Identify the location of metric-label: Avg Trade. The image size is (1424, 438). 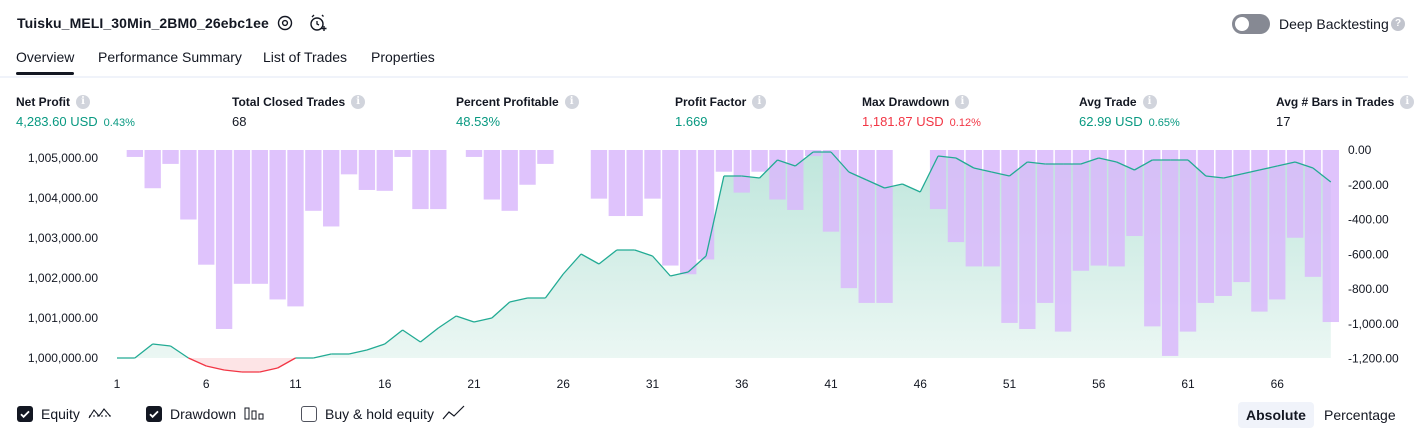
(1108, 102).